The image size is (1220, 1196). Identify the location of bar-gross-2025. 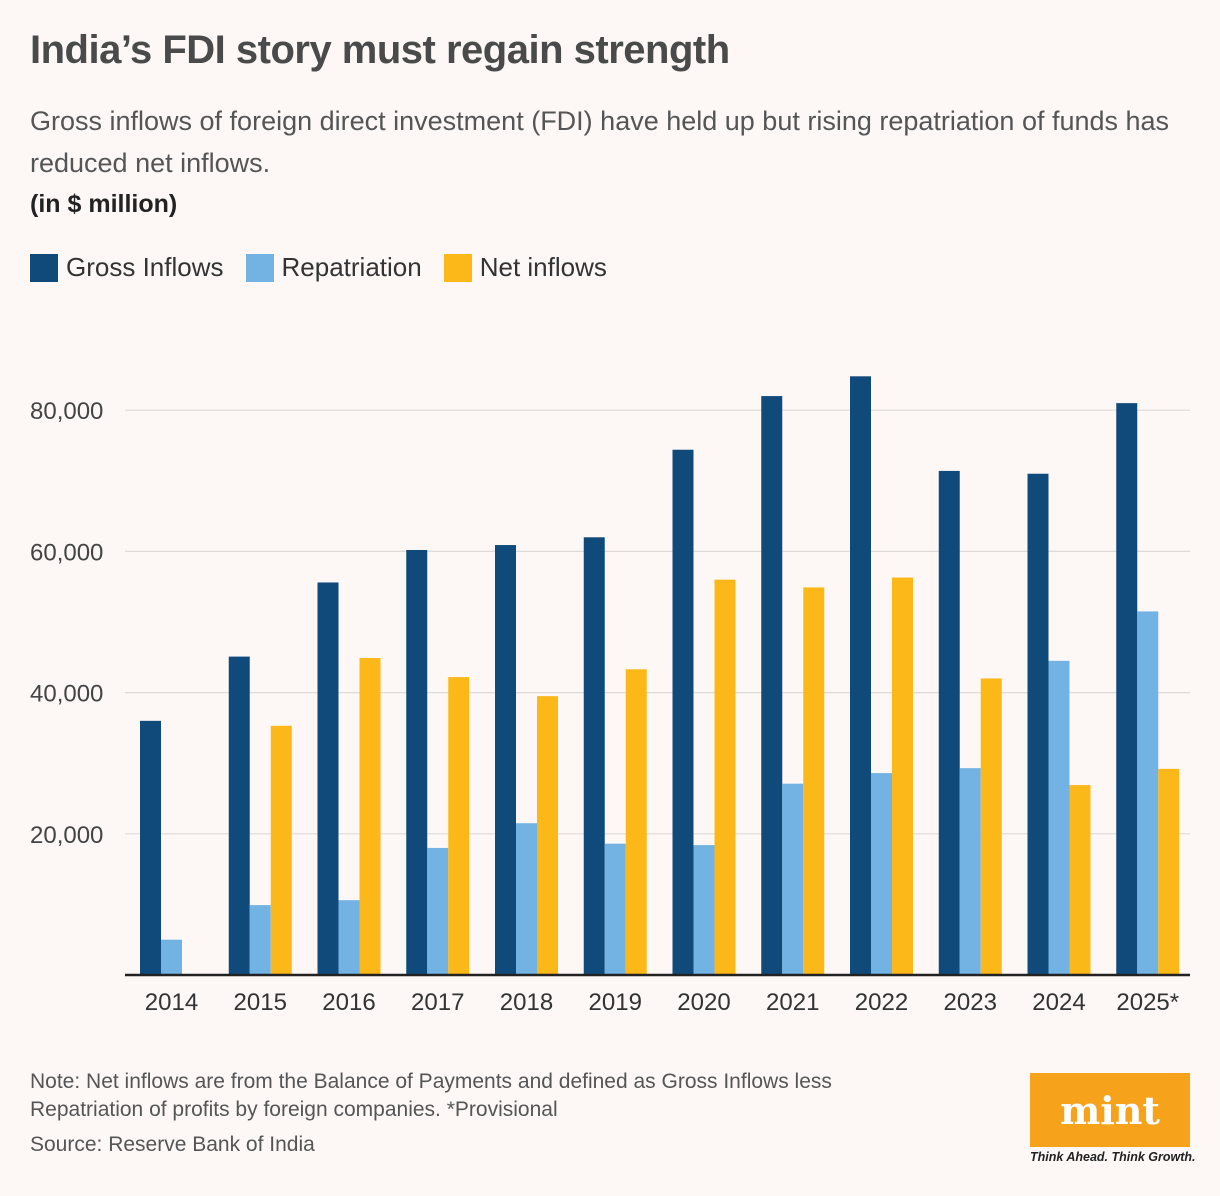
(1127, 689).